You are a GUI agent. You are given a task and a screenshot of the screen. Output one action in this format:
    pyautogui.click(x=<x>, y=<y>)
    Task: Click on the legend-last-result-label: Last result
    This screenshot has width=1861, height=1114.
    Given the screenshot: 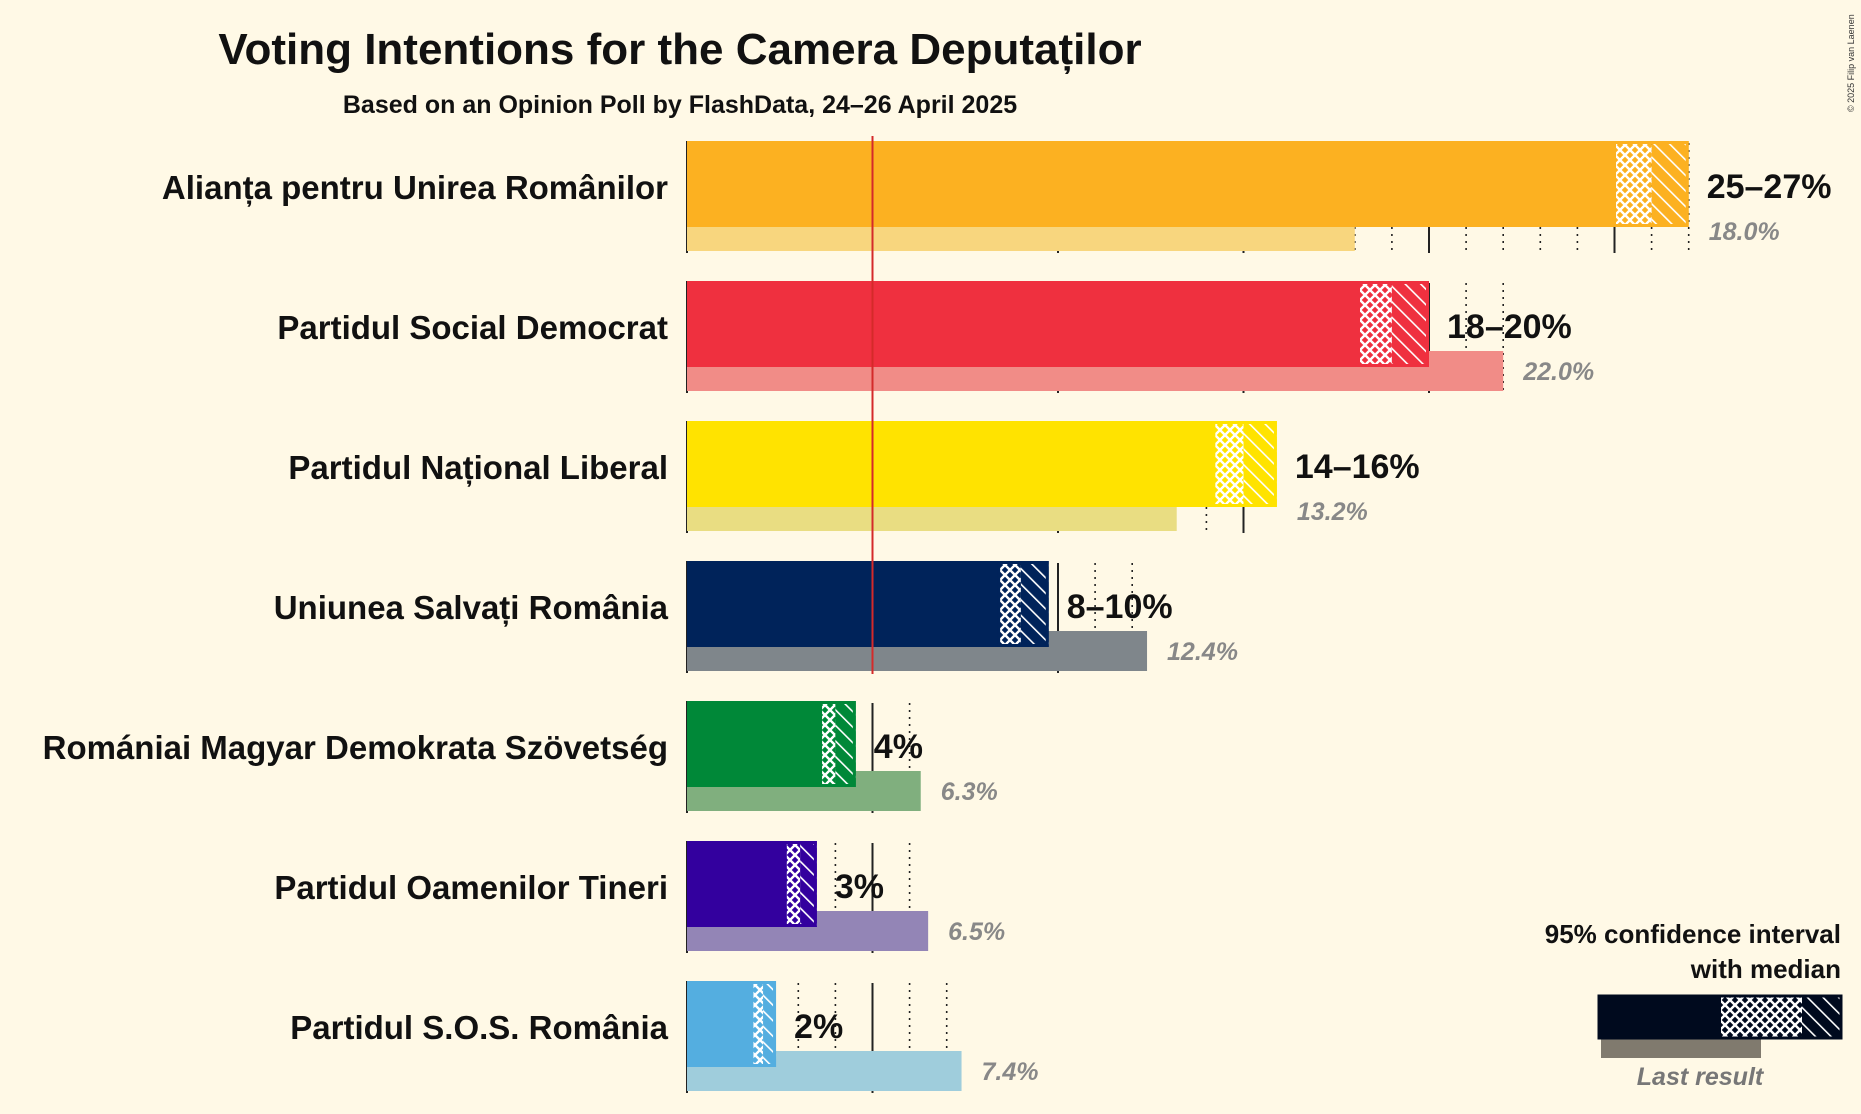 What is the action you would take?
    pyautogui.click(x=1701, y=1077)
    